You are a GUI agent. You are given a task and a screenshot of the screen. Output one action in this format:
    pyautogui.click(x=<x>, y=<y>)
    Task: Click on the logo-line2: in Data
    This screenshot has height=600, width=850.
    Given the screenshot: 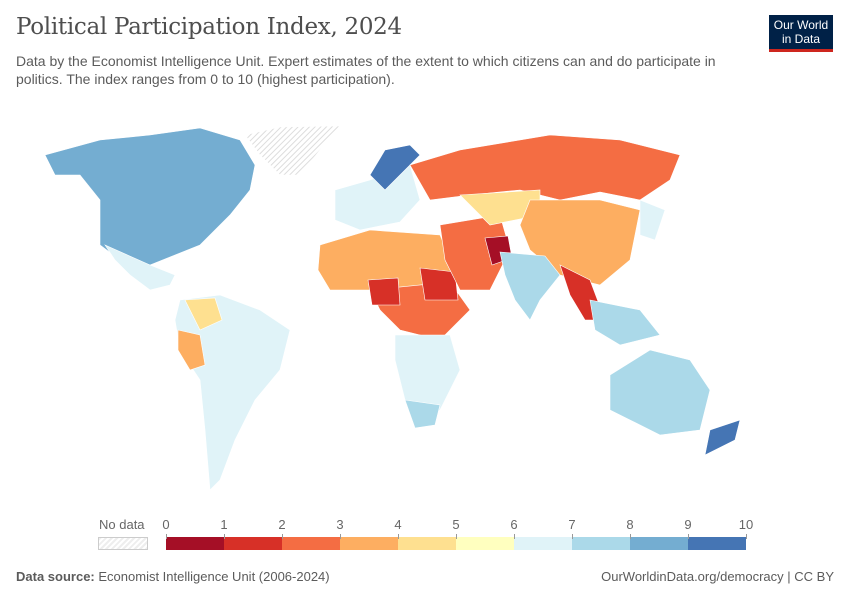 What is the action you would take?
    pyautogui.click(x=801, y=39)
    